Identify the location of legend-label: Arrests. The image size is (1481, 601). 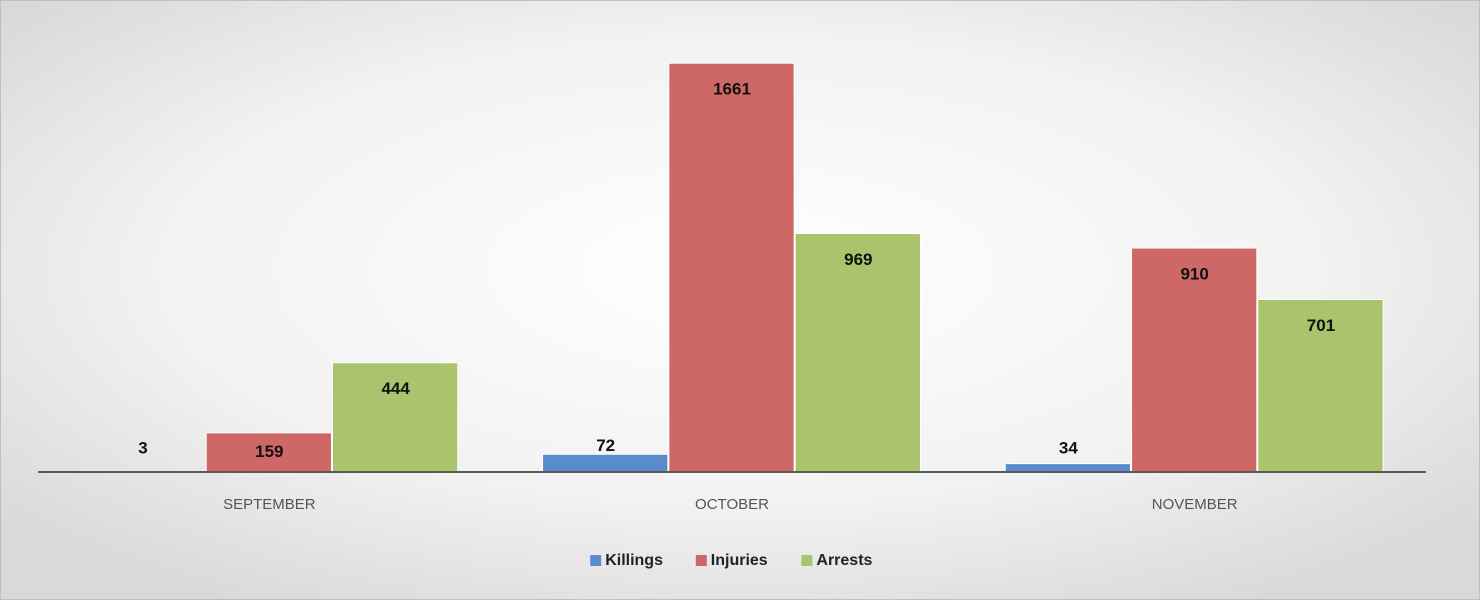
(844, 560).